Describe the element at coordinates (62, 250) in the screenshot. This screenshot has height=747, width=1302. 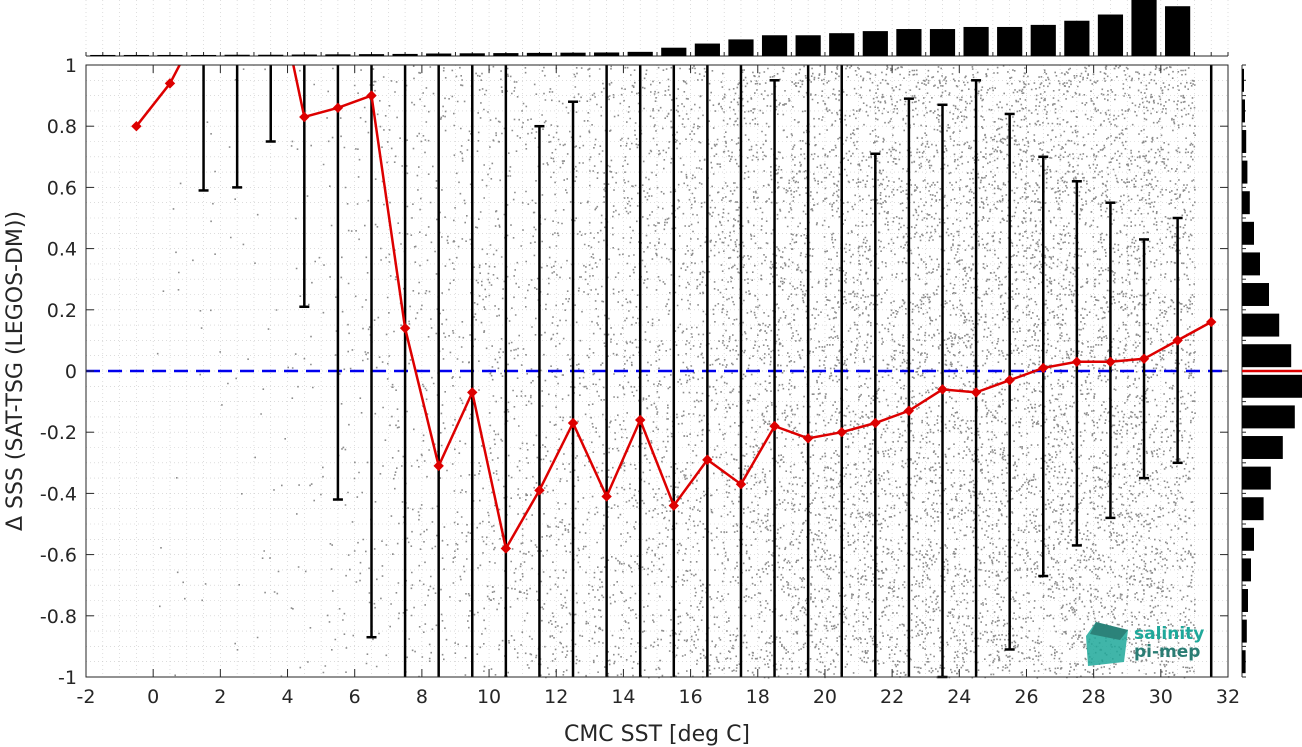
I see `y-tick-label: 0.4` at that location.